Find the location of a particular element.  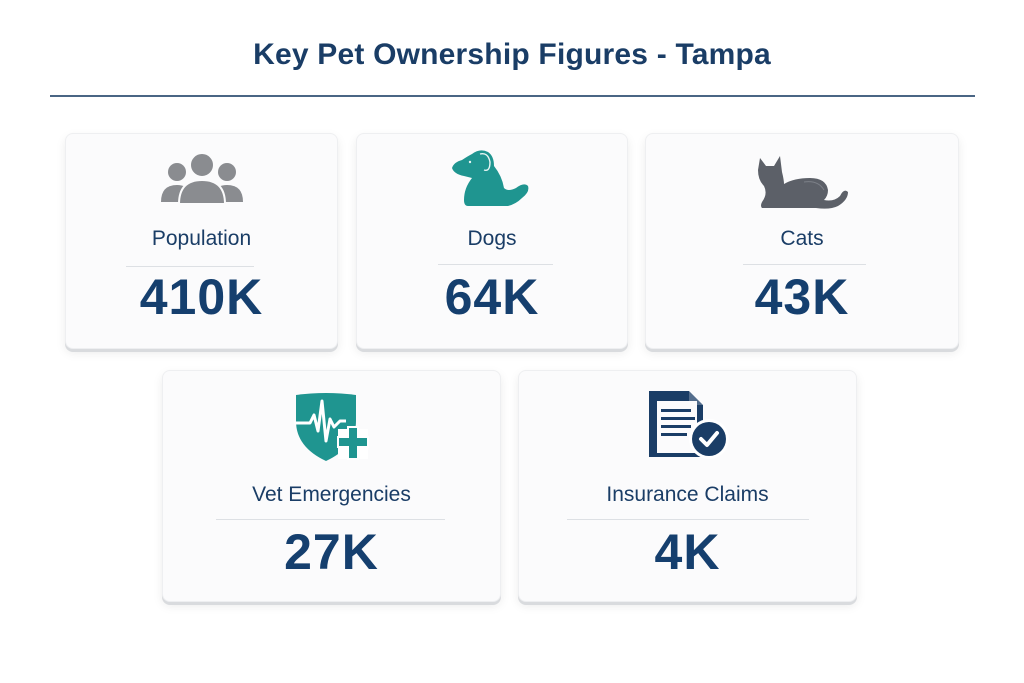

card-value: 64K is located at coordinates (492, 297).